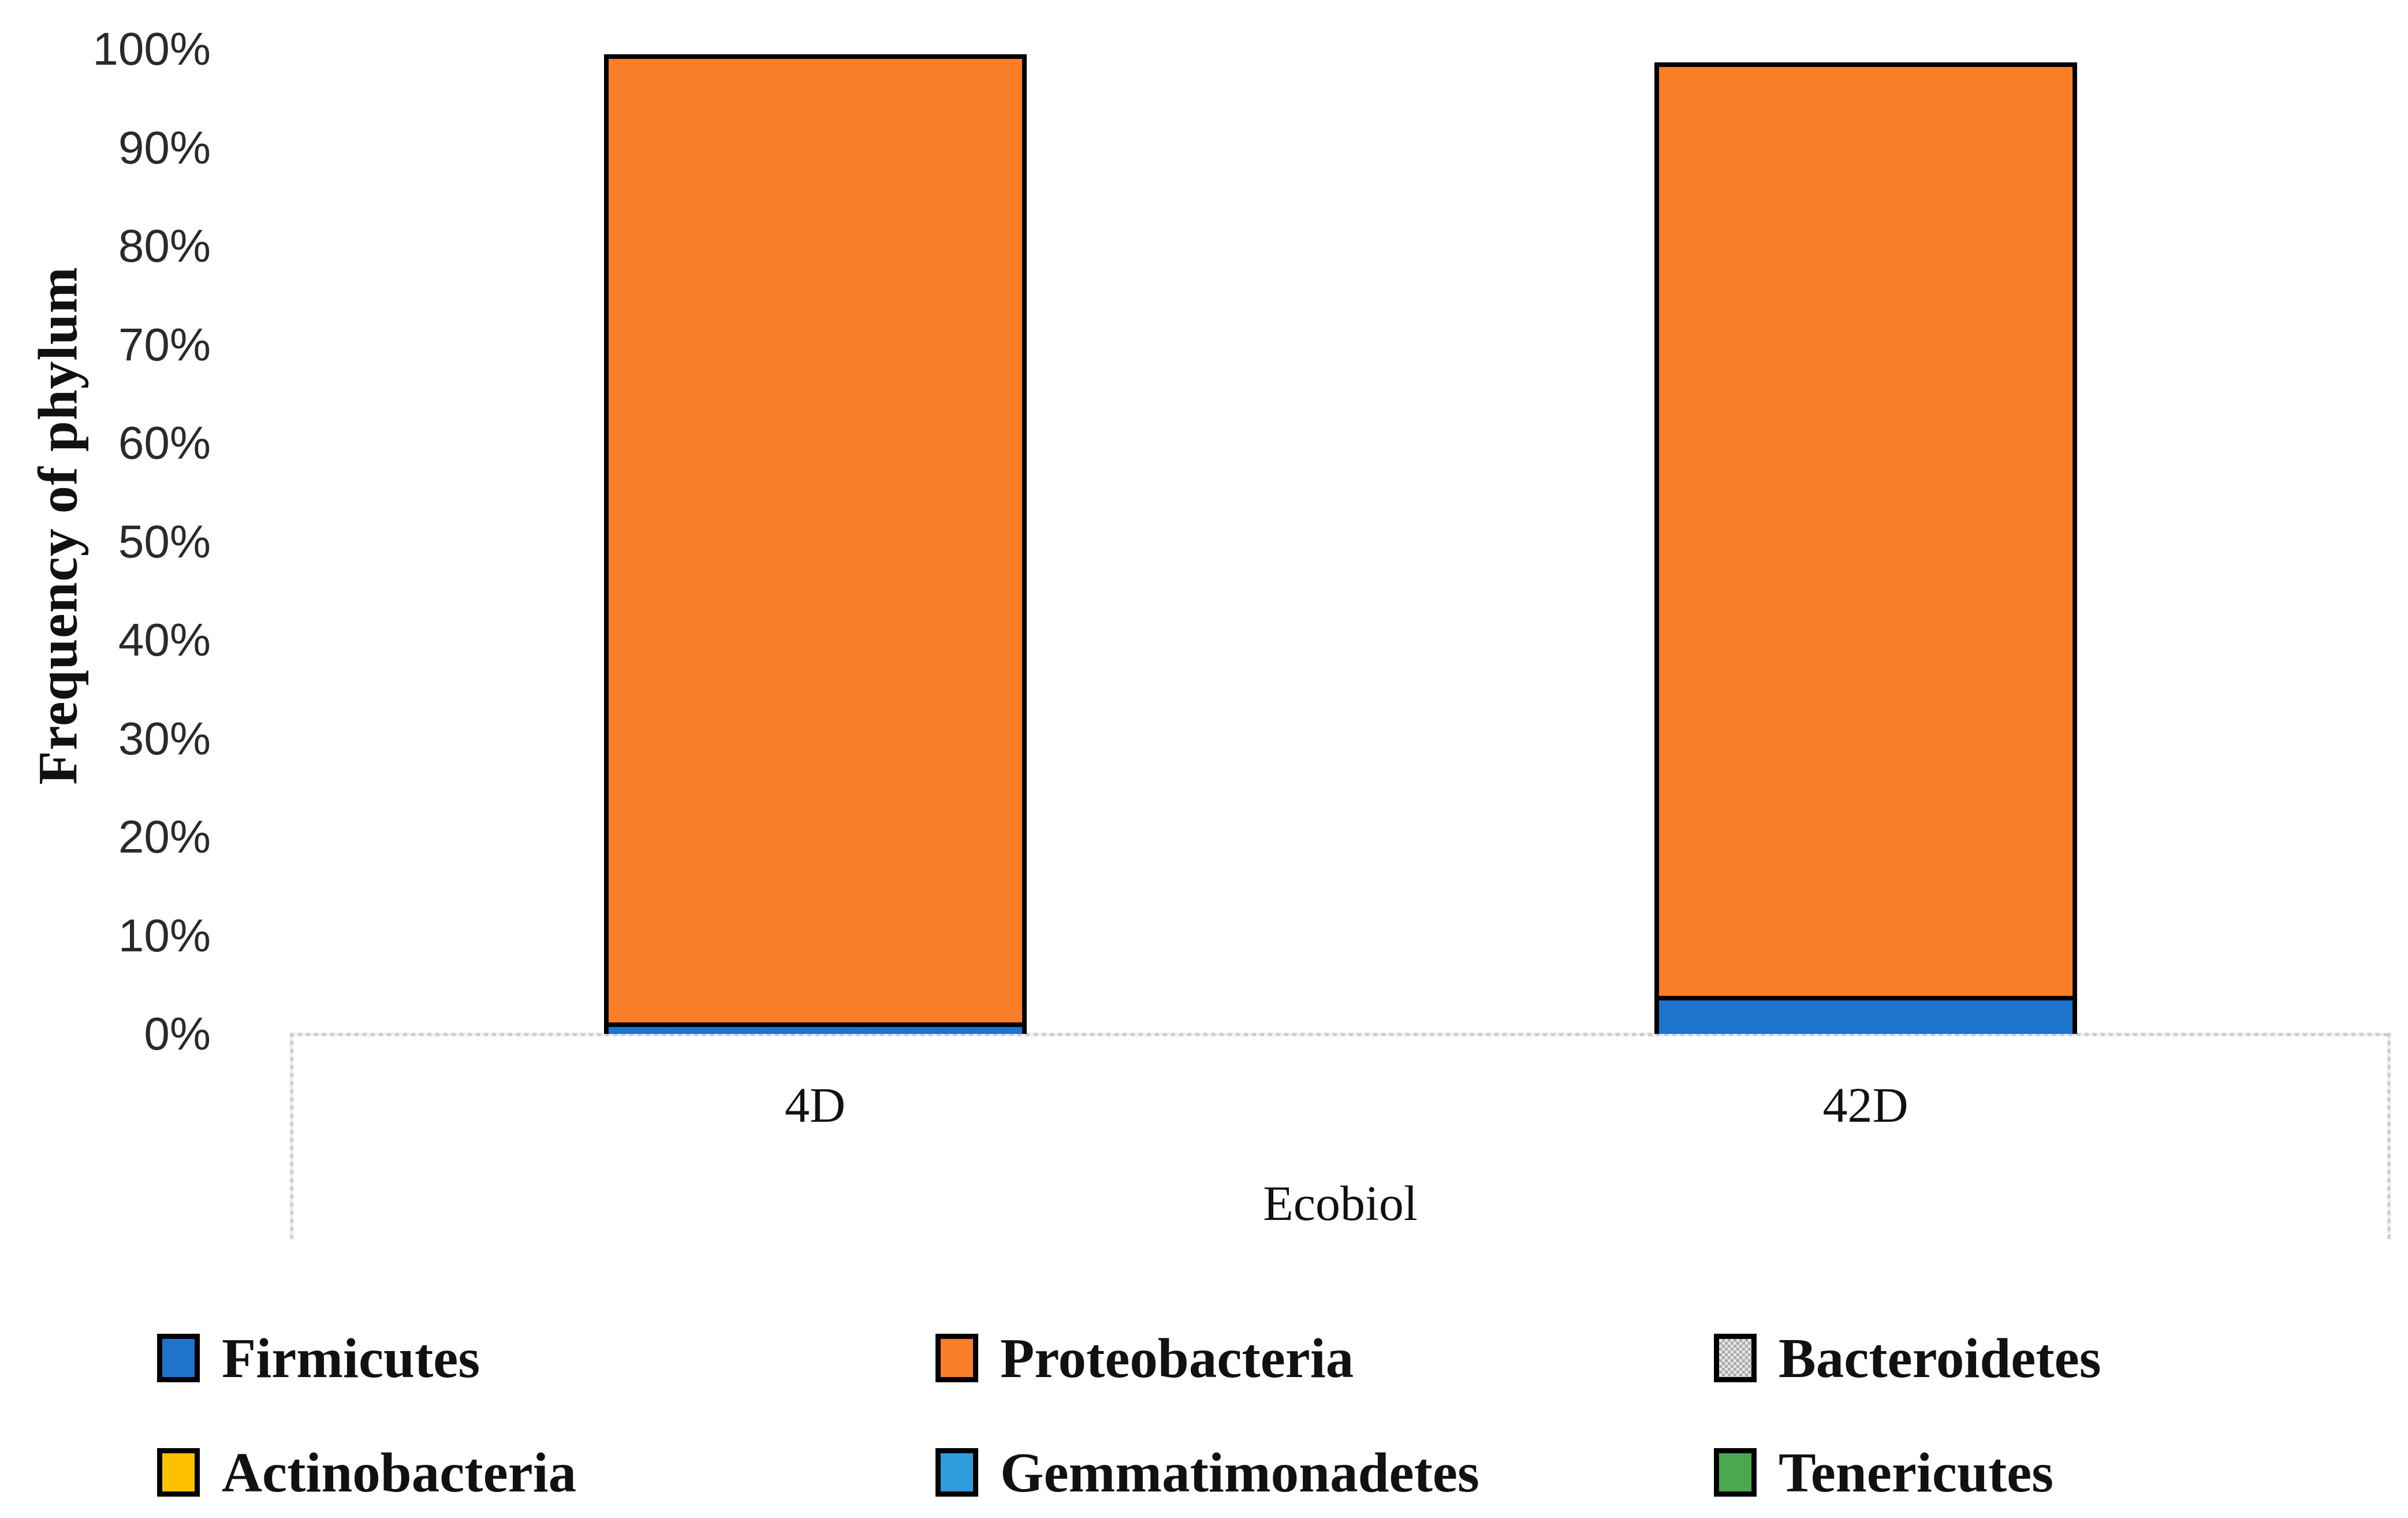 The image size is (2408, 1518). I want to click on legend-swatch-Proteobacteria, so click(956, 1358).